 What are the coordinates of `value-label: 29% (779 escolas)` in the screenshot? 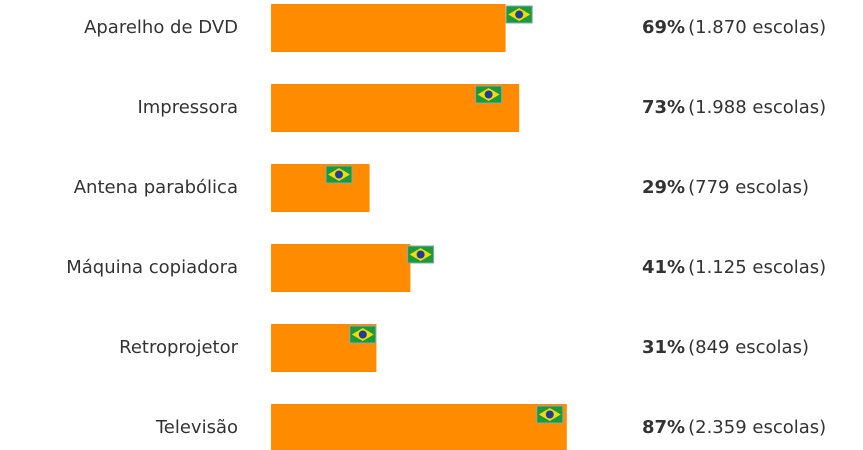 It's located at (725, 187).